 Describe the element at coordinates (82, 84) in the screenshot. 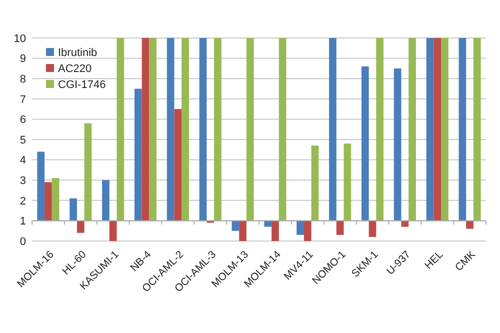

I see `legend-label: CGI-1746` at that location.